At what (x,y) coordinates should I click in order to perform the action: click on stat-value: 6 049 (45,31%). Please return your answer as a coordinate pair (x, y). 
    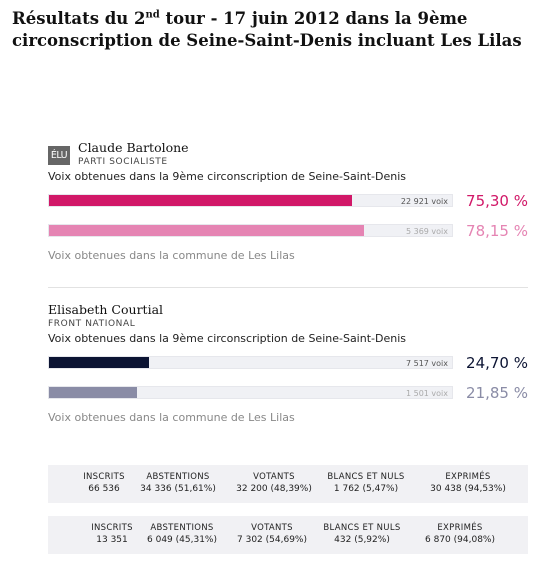
    Looking at the image, I should click on (182, 540).